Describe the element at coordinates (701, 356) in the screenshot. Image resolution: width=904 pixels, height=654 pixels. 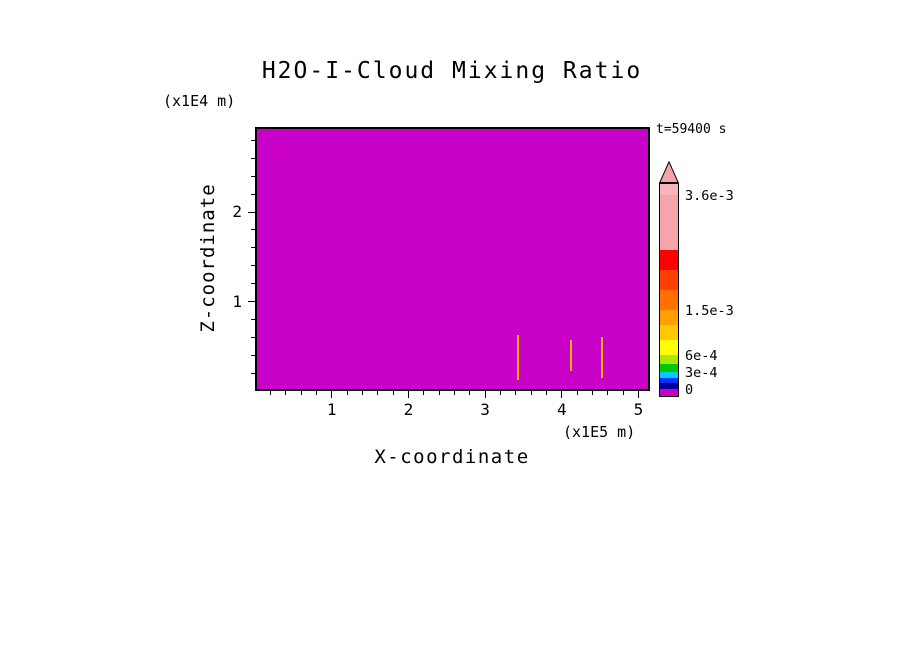
I see `colorbar-level-label: 6e-4` at that location.